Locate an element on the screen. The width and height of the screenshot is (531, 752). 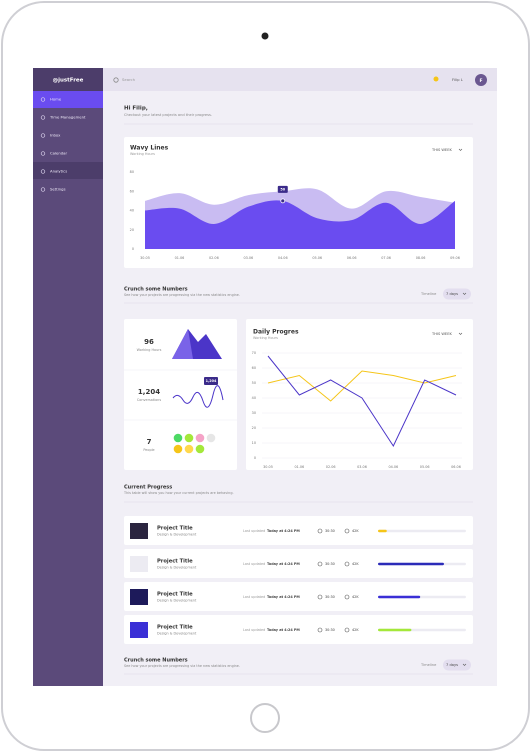
stat-value: 7 is located at coordinates (149, 442).